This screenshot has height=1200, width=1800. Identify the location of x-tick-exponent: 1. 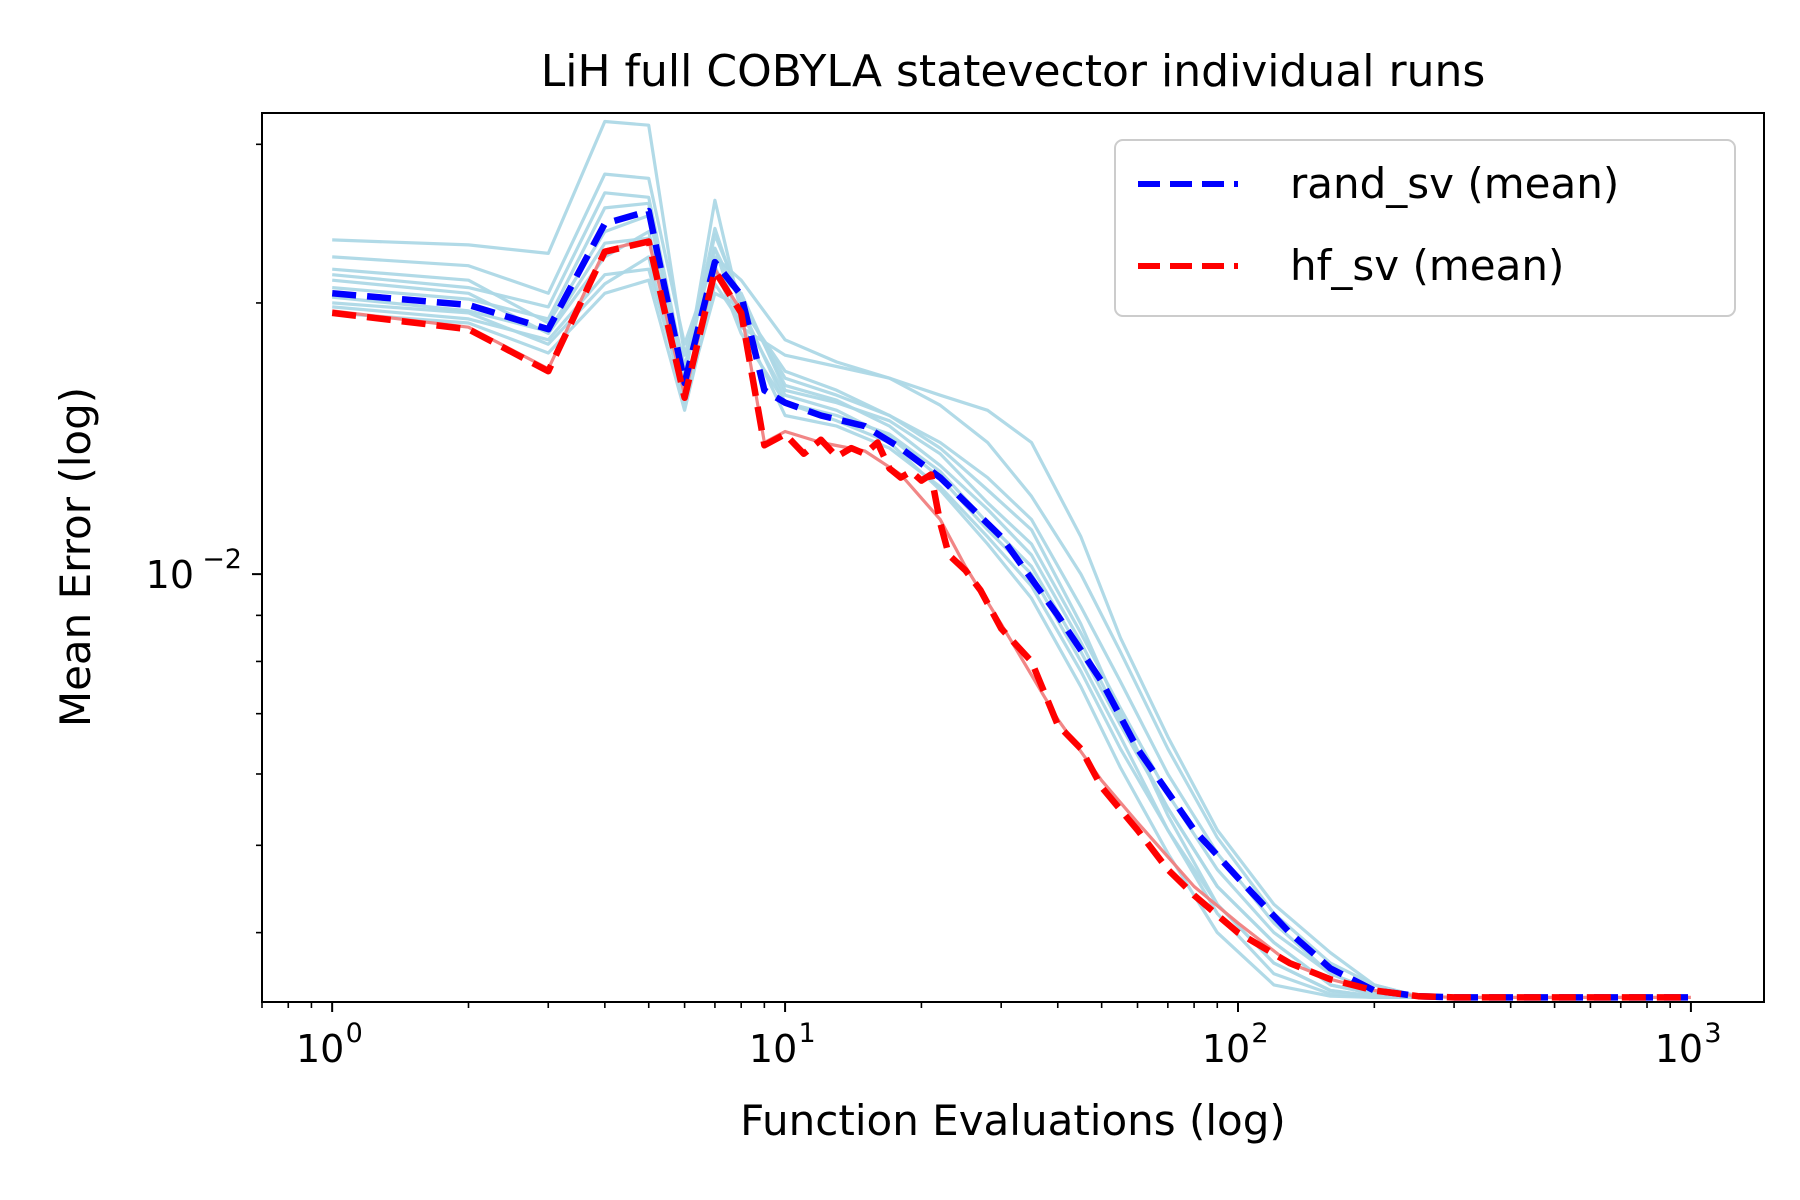
(806, 1033).